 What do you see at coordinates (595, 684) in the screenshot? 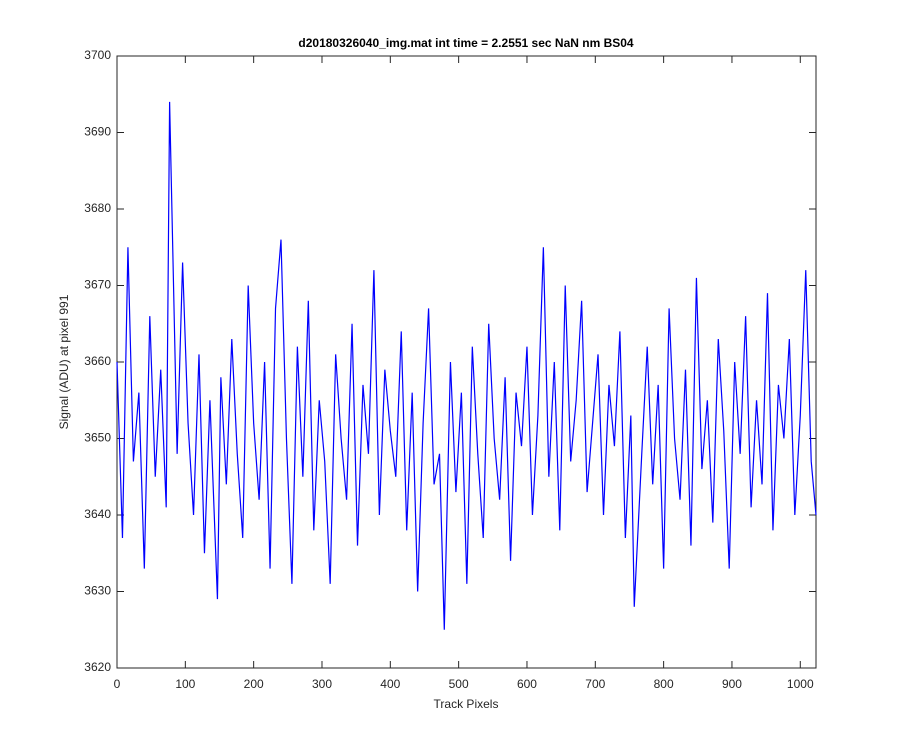
I see `x-tick-label: 700` at bounding box center [595, 684].